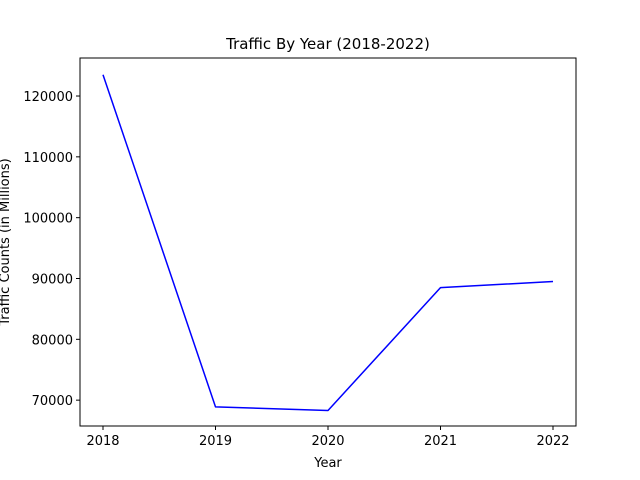 The width and height of the screenshot is (640, 480). I want to click on y-tick-label: 100000, so click(48, 219).